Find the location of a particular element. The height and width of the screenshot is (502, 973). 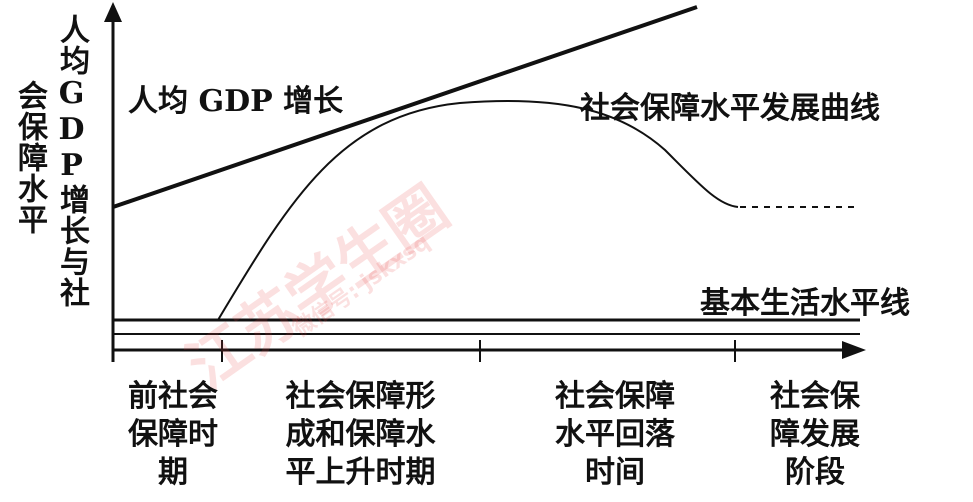

basic-living-line-label: 基本生活水平线 is located at coordinates (805, 303).